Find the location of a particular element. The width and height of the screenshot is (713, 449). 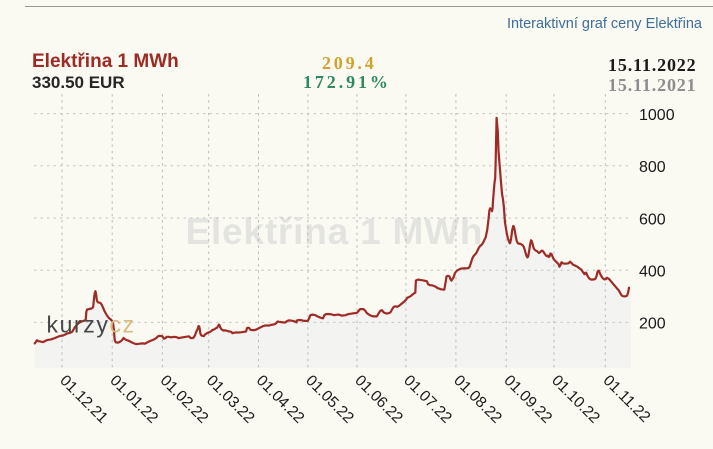

svg-text: 01.04.22 is located at coordinates (280, 399).